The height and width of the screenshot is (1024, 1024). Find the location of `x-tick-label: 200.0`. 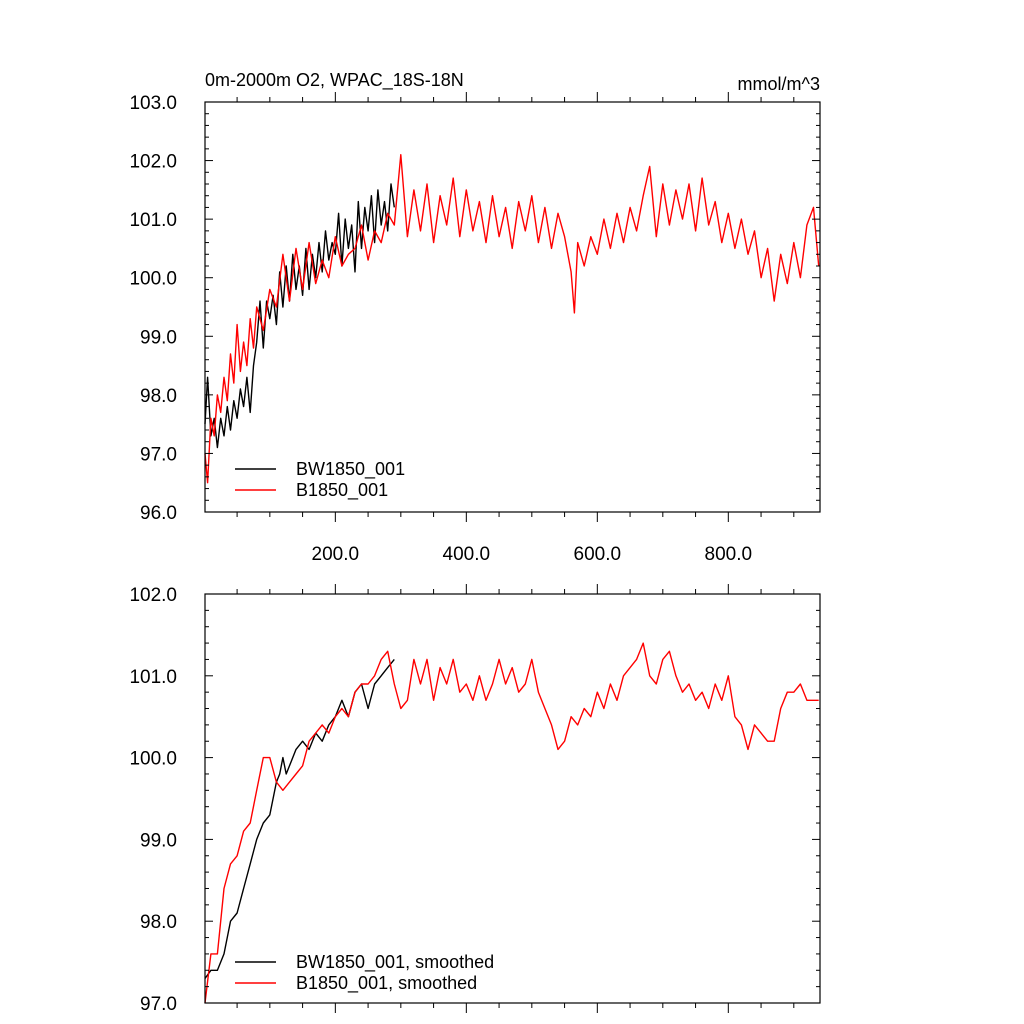

x-tick-label: 200.0 is located at coordinates (336, 554).